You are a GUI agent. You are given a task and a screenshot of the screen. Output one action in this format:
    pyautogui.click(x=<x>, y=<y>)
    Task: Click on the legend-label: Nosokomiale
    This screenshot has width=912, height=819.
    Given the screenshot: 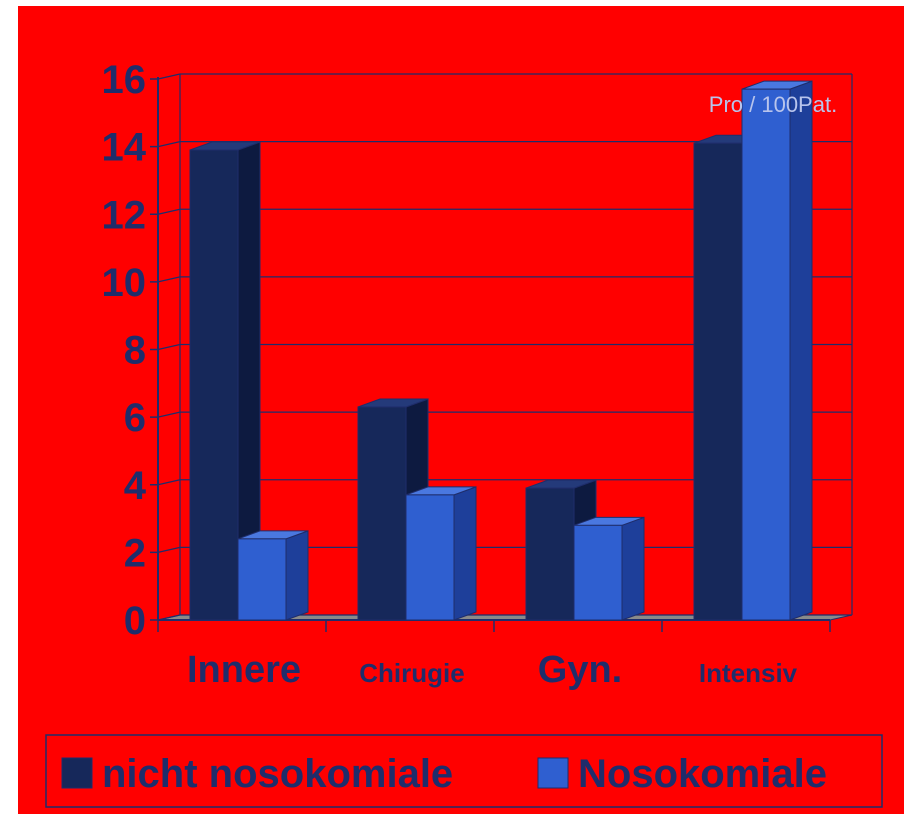 What is the action you would take?
    pyautogui.click(x=702, y=774)
    